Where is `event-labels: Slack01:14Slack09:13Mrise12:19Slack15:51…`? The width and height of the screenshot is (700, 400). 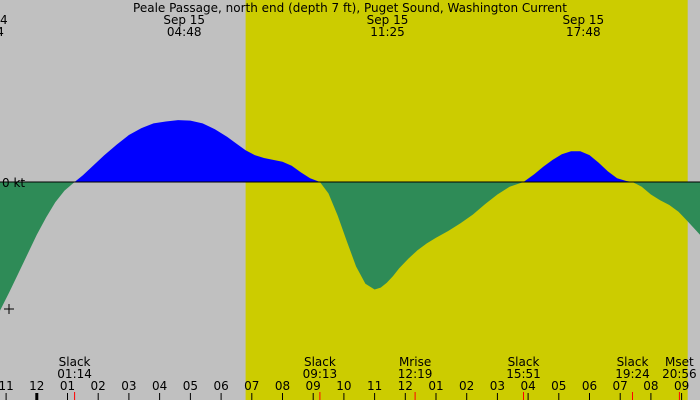 event-labels: Slack01:14Slack09:13Mrise12:19Slack15:51… is located at coordinates (377, 377).